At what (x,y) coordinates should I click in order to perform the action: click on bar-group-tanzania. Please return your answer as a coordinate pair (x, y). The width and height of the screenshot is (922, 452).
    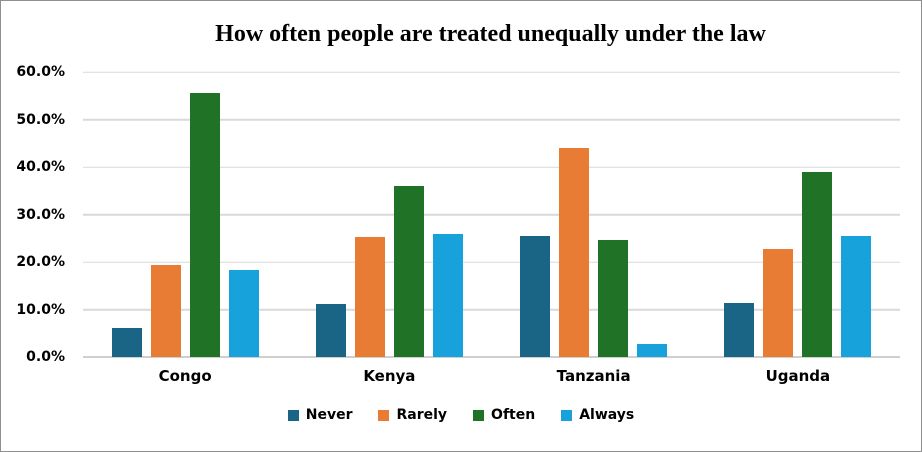
    Looking at the image, I should click on (594, 214).